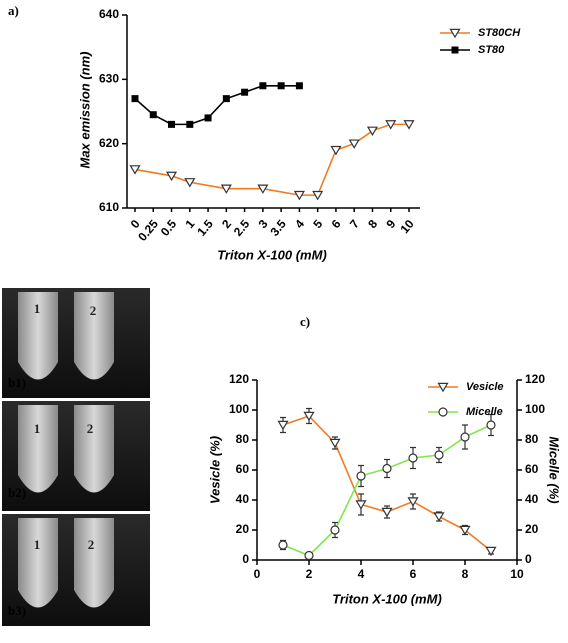 Image resolution: width=568 pixels, height=643 pixels. Describe the element at coordinates (17, 610) in the screenshot. I see `photo-label: b3)` at that location.